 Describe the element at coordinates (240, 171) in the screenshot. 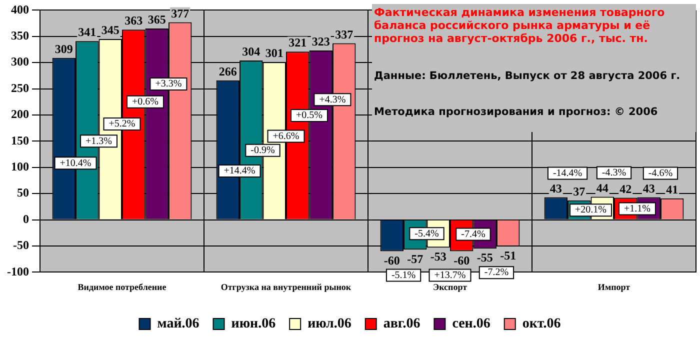

I see `annotation: +14.4%` at that location.